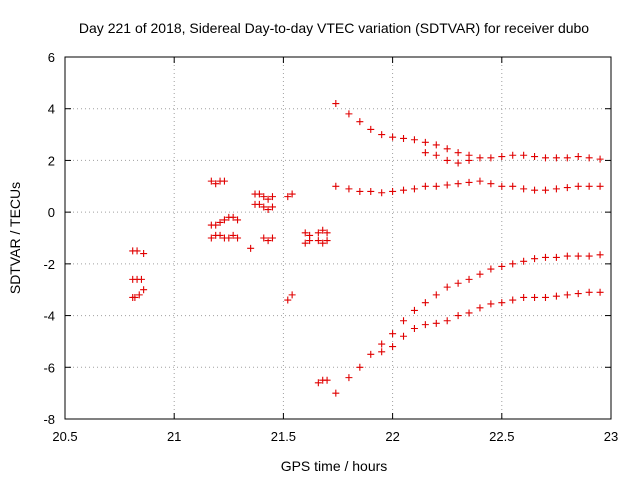 The image size is (640, 480). What do you see at coordinates (334, 466) in the screenshot?
I see `x-axis-label: GPS time / hours` at bounding box center [334, 466].